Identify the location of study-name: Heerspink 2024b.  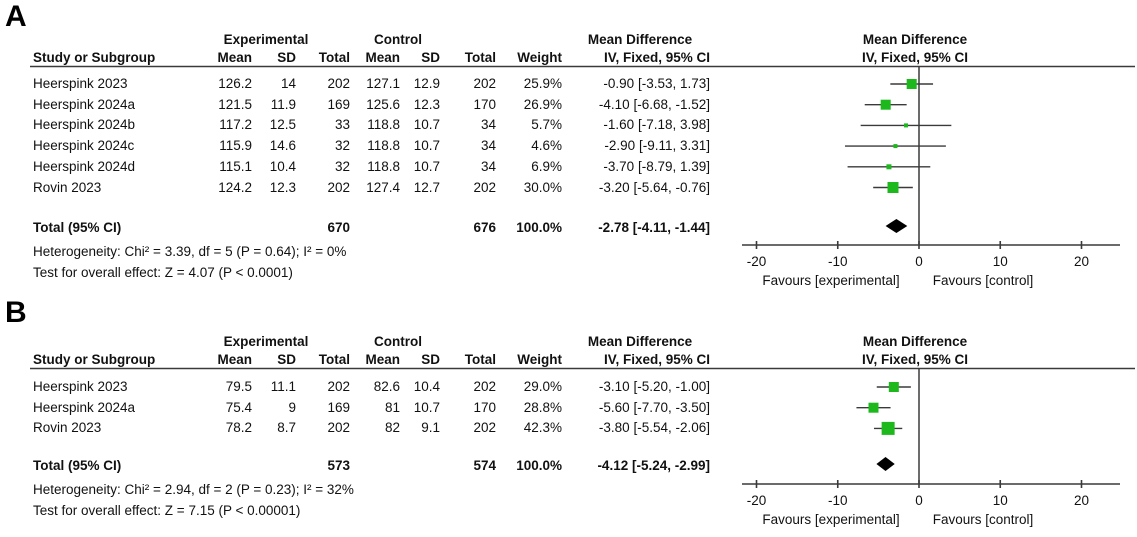
(84, 125).